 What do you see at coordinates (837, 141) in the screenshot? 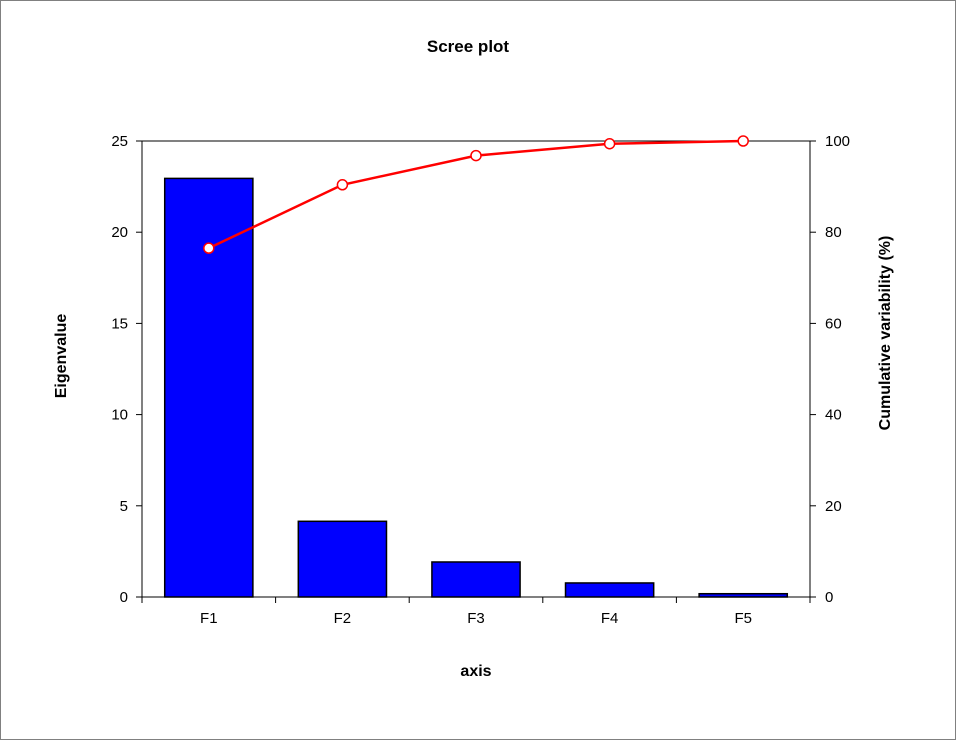
I see `y2-tick-label: 100` at bounding box center [837, 141].